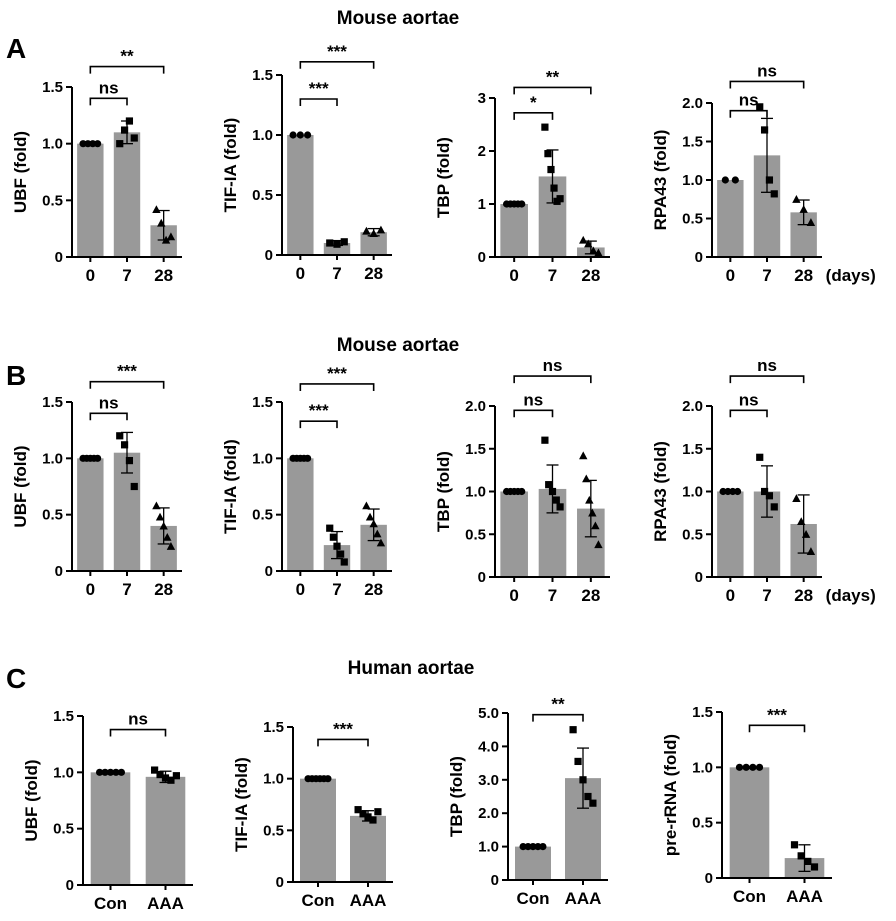 The height and width of the screenshot is (921, 896). Describe the element at coordinates (527, 801) in the screenshot. I see `chart-11: 0 1.0 2.0 3.0 4.0 5.0 Con AAA TBP (fold) **` at that location.